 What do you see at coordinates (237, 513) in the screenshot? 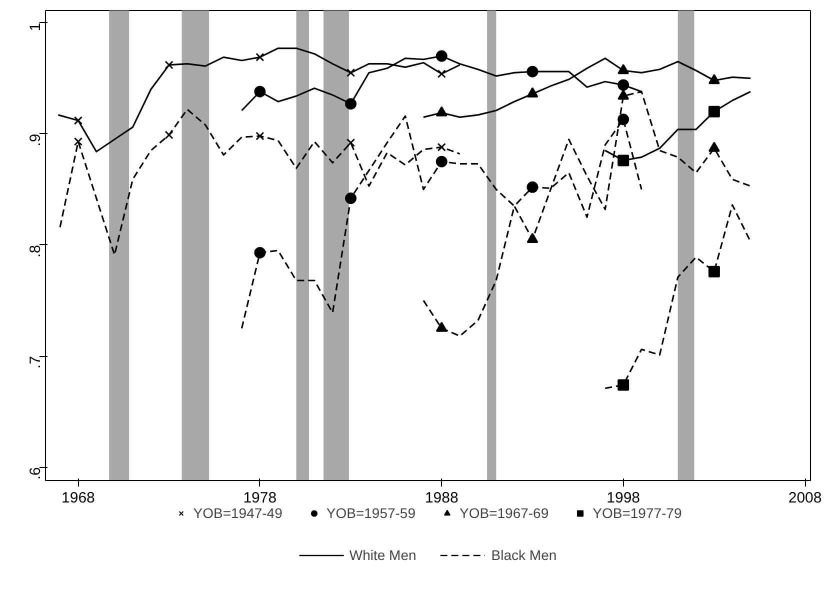
I see `legend-label: YOB=1947-49` at bounding box center [237, 513].